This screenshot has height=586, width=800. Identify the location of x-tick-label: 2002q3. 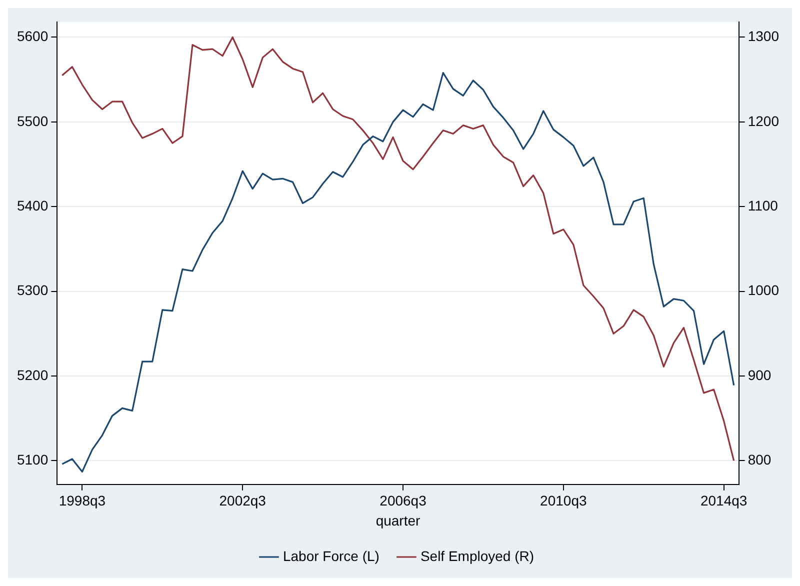
(242, 500).